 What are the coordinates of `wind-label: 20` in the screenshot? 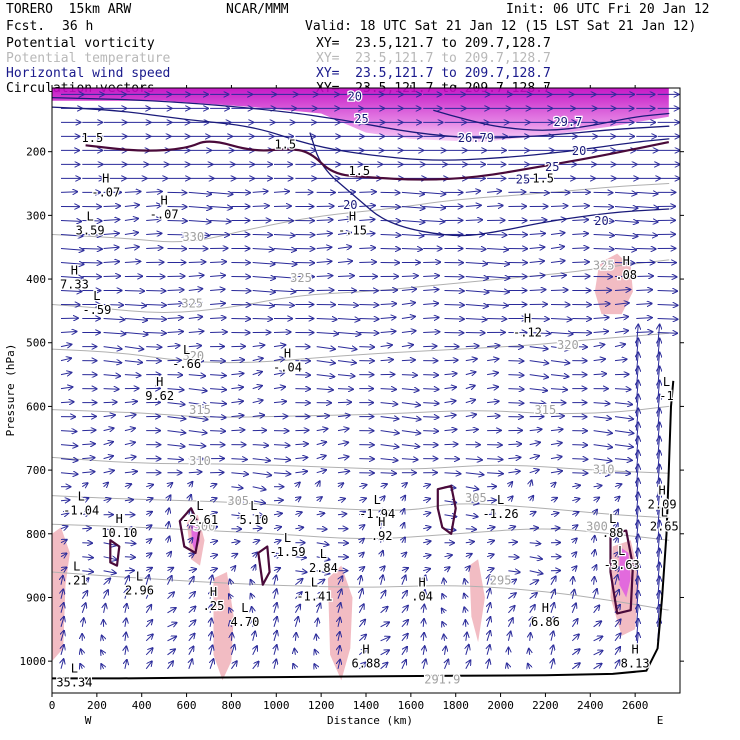 It's located at (355, 97).